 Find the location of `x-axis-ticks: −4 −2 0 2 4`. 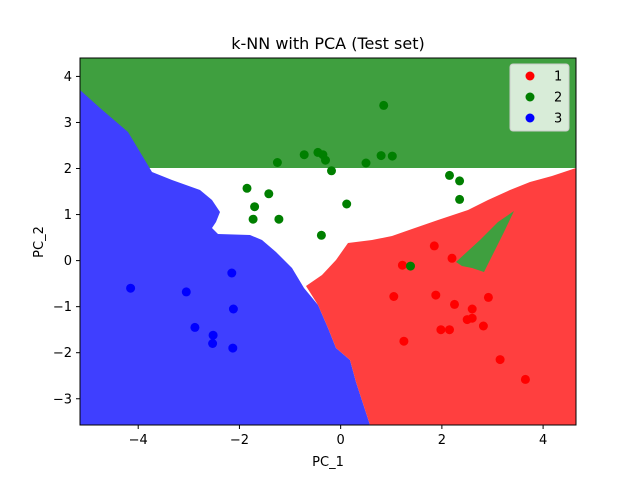

x-axis-ticks: −4 −2 0 2 4 is located at coordinates (338, 436).